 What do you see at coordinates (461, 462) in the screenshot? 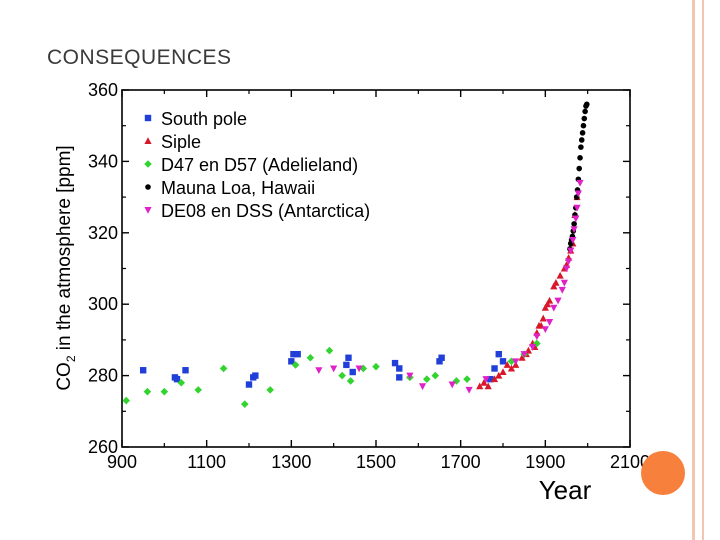
I see `x-tick-label: 1700` at bounding box center [461, 462].